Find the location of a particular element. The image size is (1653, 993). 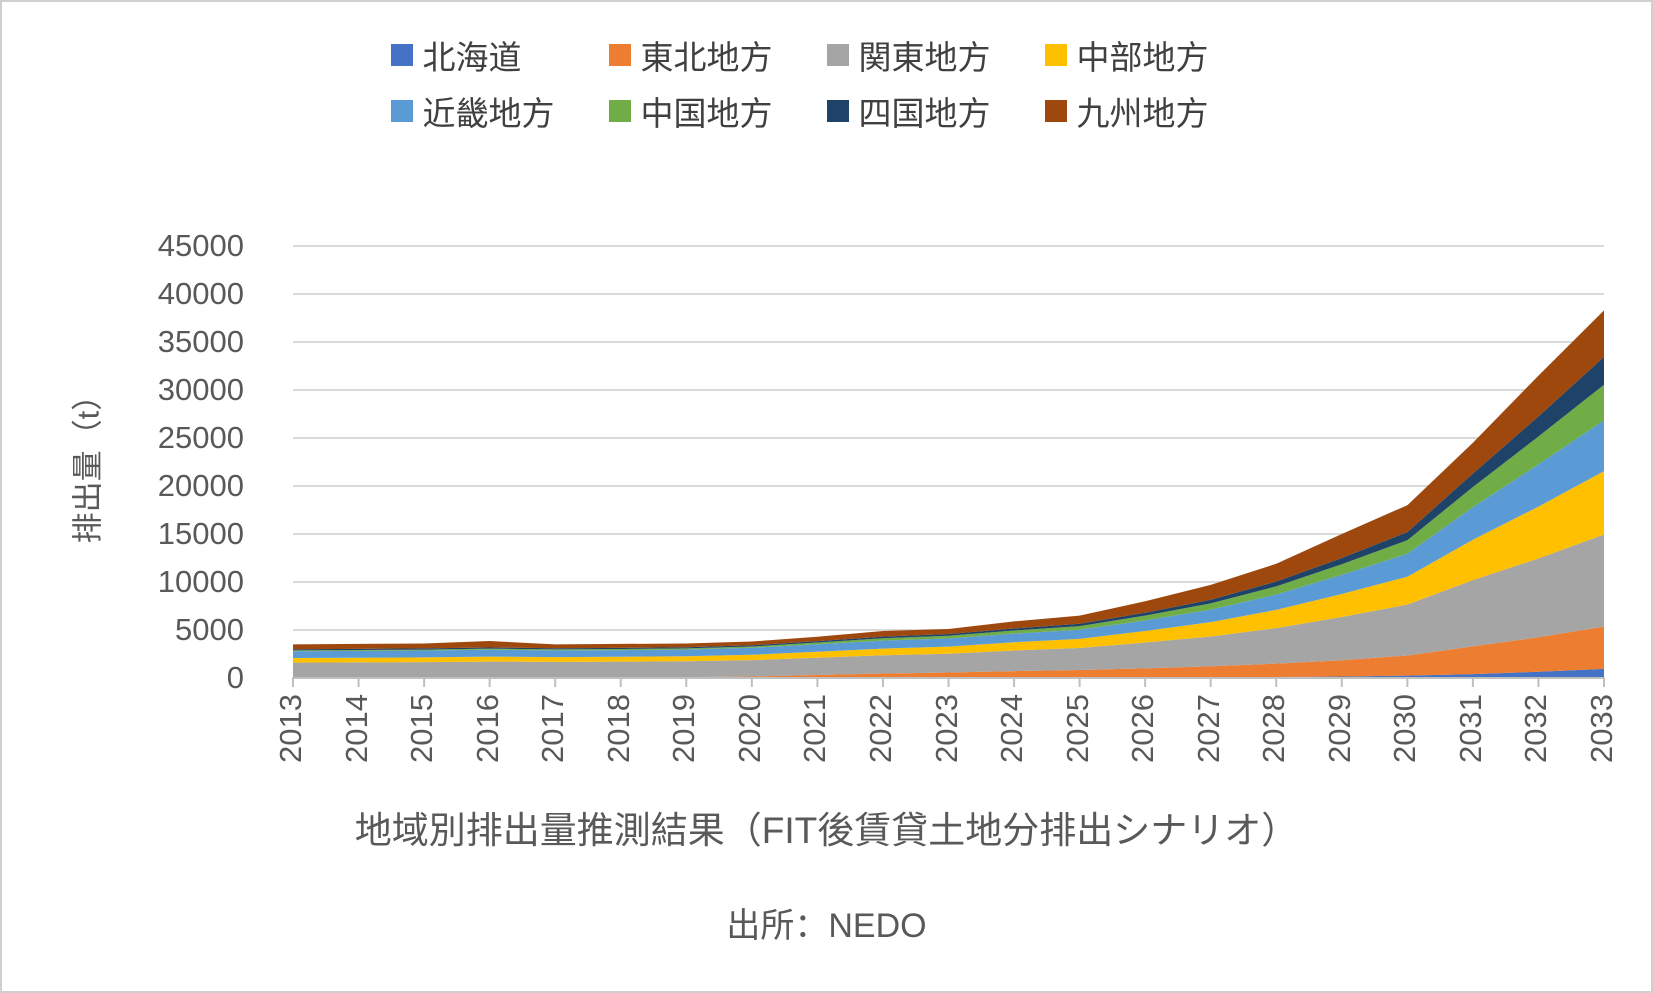

x-tick-label: 2023 is located at coordinates (946, 728).